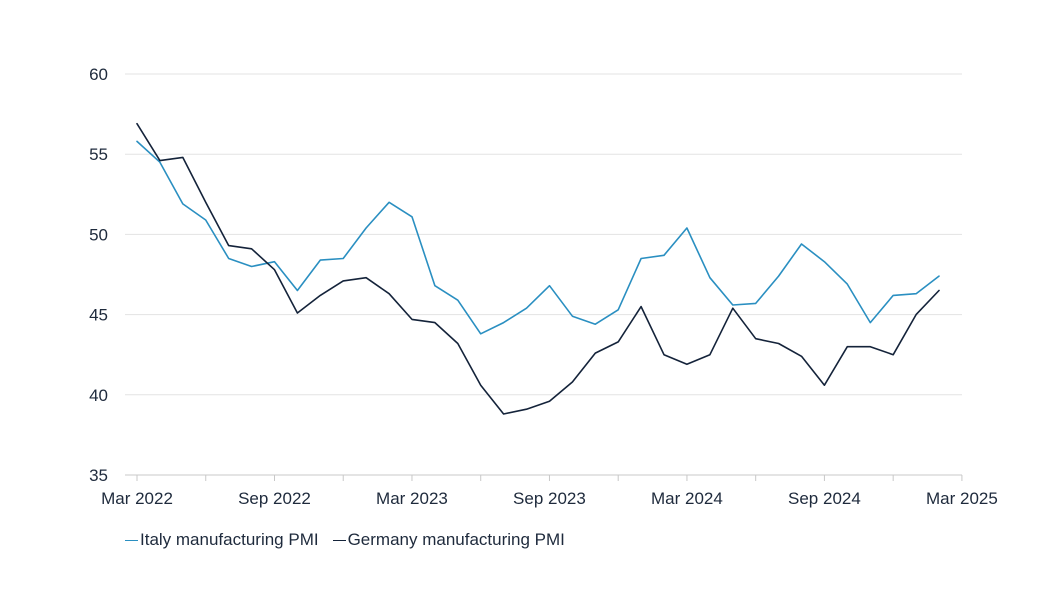  What do you see at coordinates (274, 498) in the screenshot?
I see `x-tick-label: Sep 2022` at bounding box center [274, 498].